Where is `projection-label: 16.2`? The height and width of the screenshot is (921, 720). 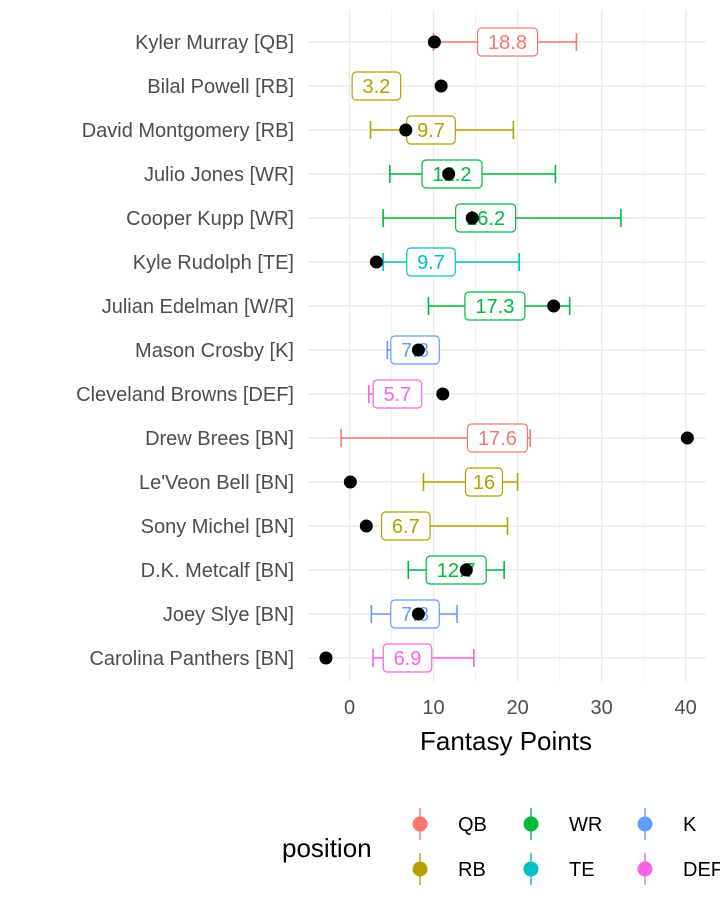 projection-label: 16.2 is located at coordinates (486, 218).